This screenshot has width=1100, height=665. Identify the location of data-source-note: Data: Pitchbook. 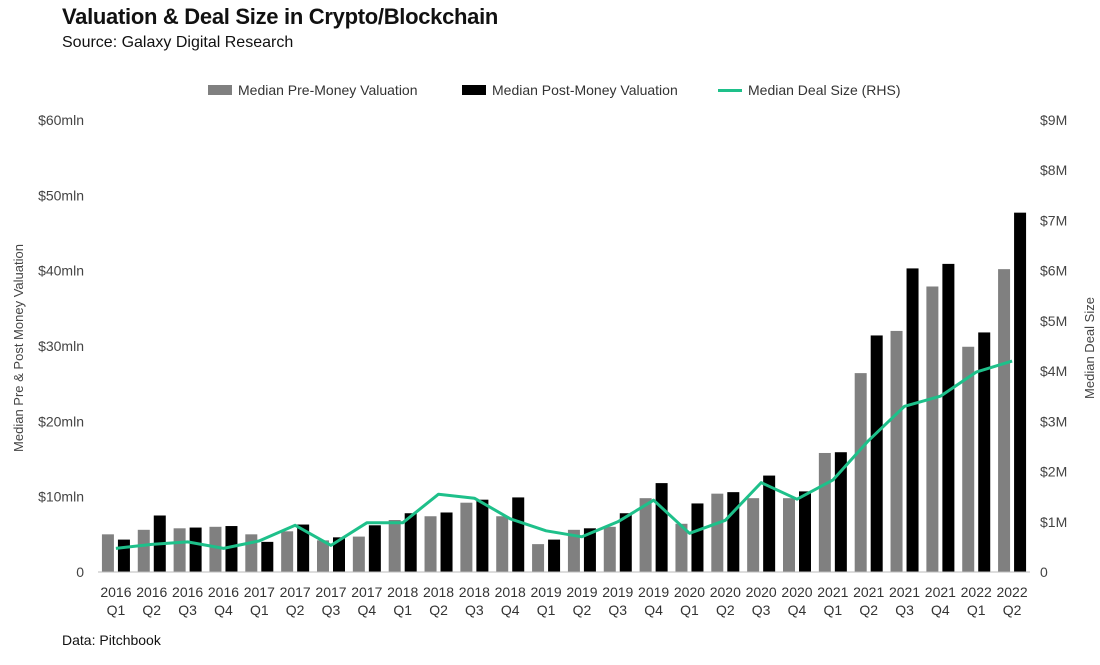
(111, 640).